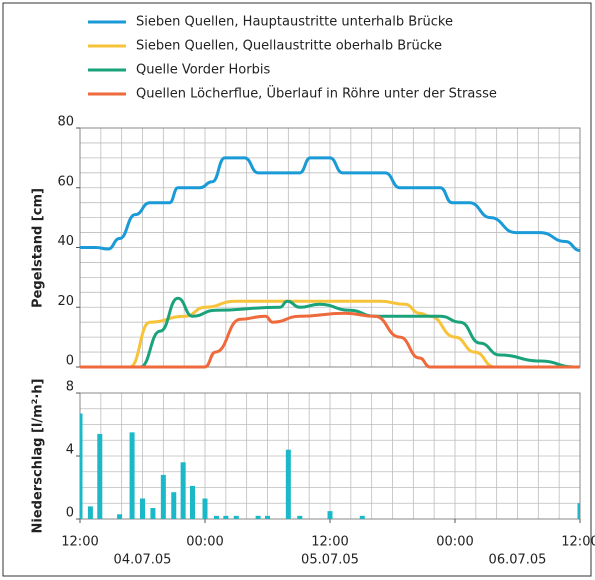 This screenshot has height=580, width=595. I want to click on y-tick-label: 8, so click(70, 387).